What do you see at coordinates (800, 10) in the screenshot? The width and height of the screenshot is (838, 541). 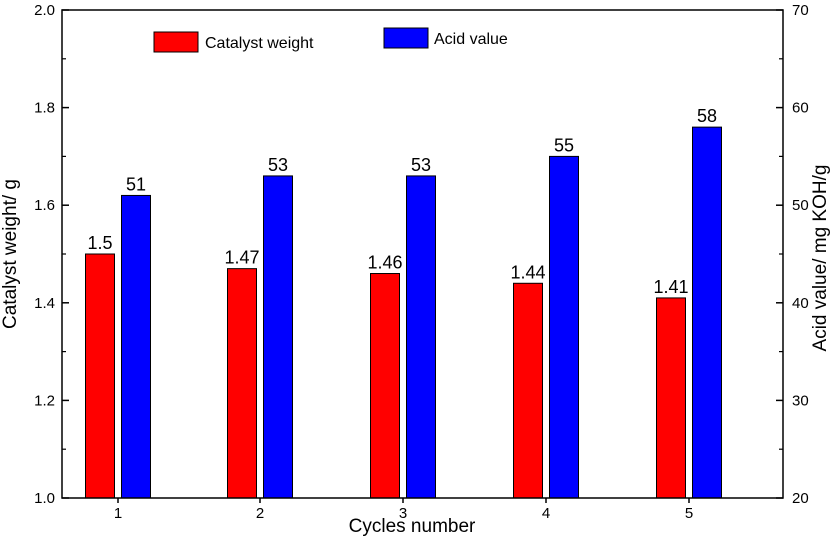 I see `y-right-tick-label: 70` at bounding box center [800, 10].